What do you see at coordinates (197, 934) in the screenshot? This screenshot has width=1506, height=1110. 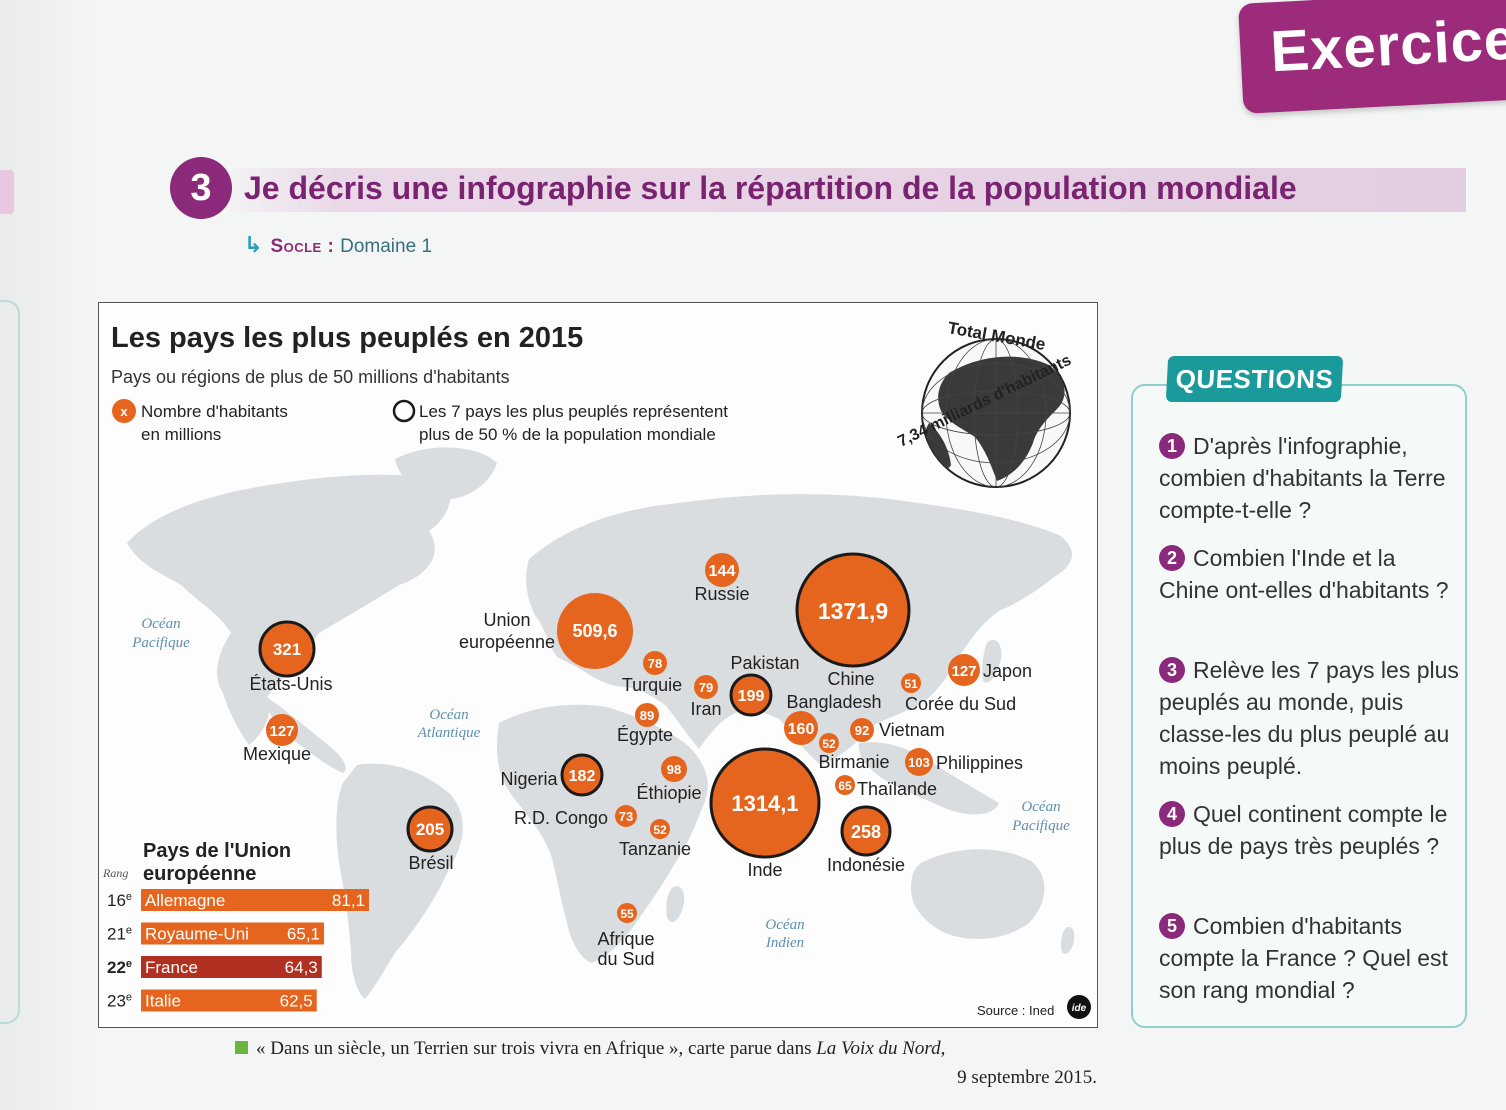 I see `eu-country-name: Royaume-Uni` at bounding box center [197, 934].